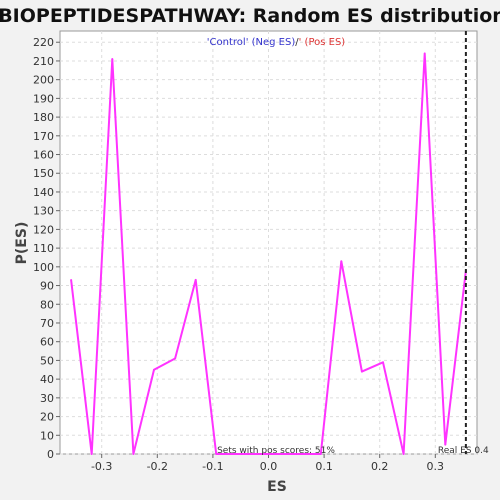  I want to click on x-tick-label: 0.0, so click(269, 466).